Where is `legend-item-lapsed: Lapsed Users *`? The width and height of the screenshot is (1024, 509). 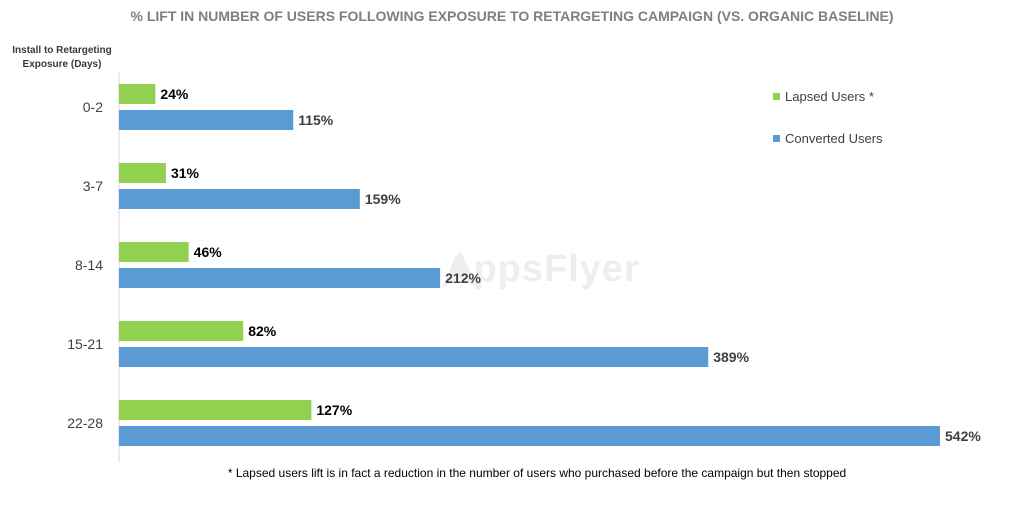 legend-item-lapsed: Lapsed Users * is located at coordinates (828, 96).